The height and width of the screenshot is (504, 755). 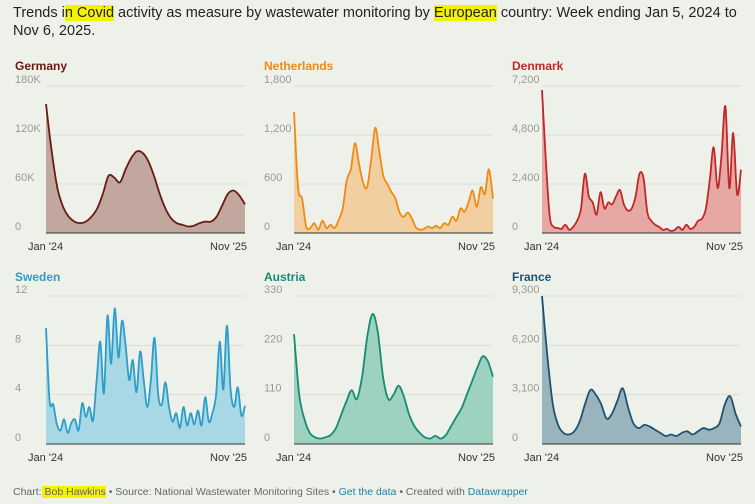 I want to click on austria-y-tick-label: 110, so click(x=273, y=389).